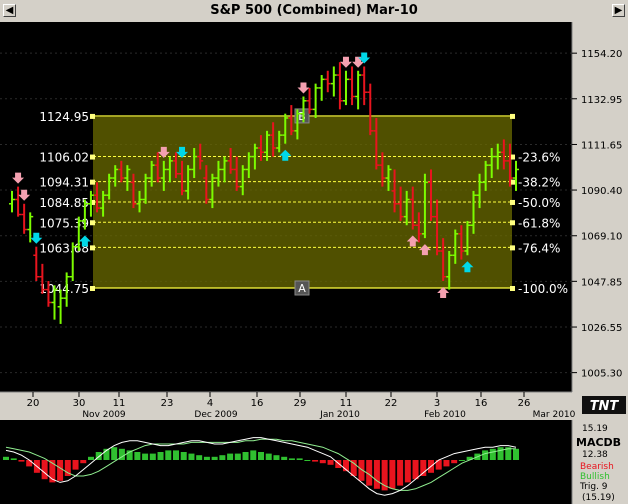  What do you see at coordinates (215, 415) in the screenshot?
I see `x-month-label: Dec 2009` at bounding box center [215, 415].